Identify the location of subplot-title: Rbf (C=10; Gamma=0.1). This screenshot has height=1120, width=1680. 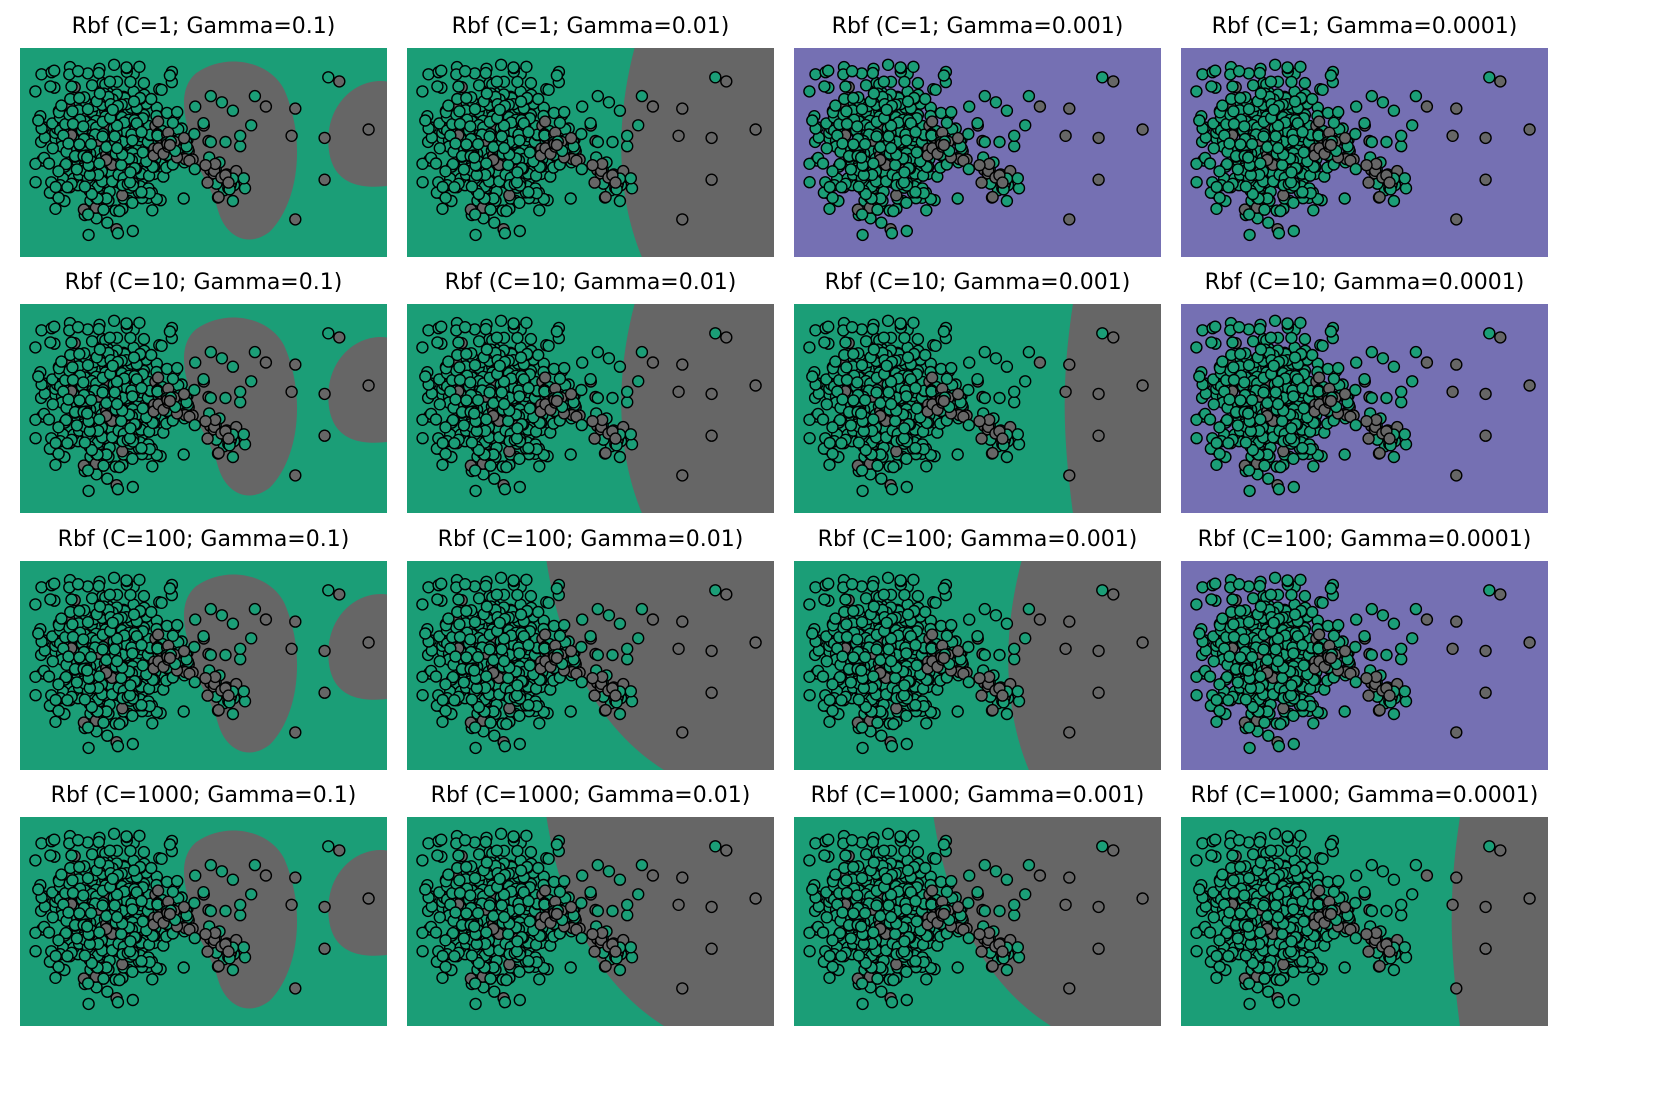
(203, 282).